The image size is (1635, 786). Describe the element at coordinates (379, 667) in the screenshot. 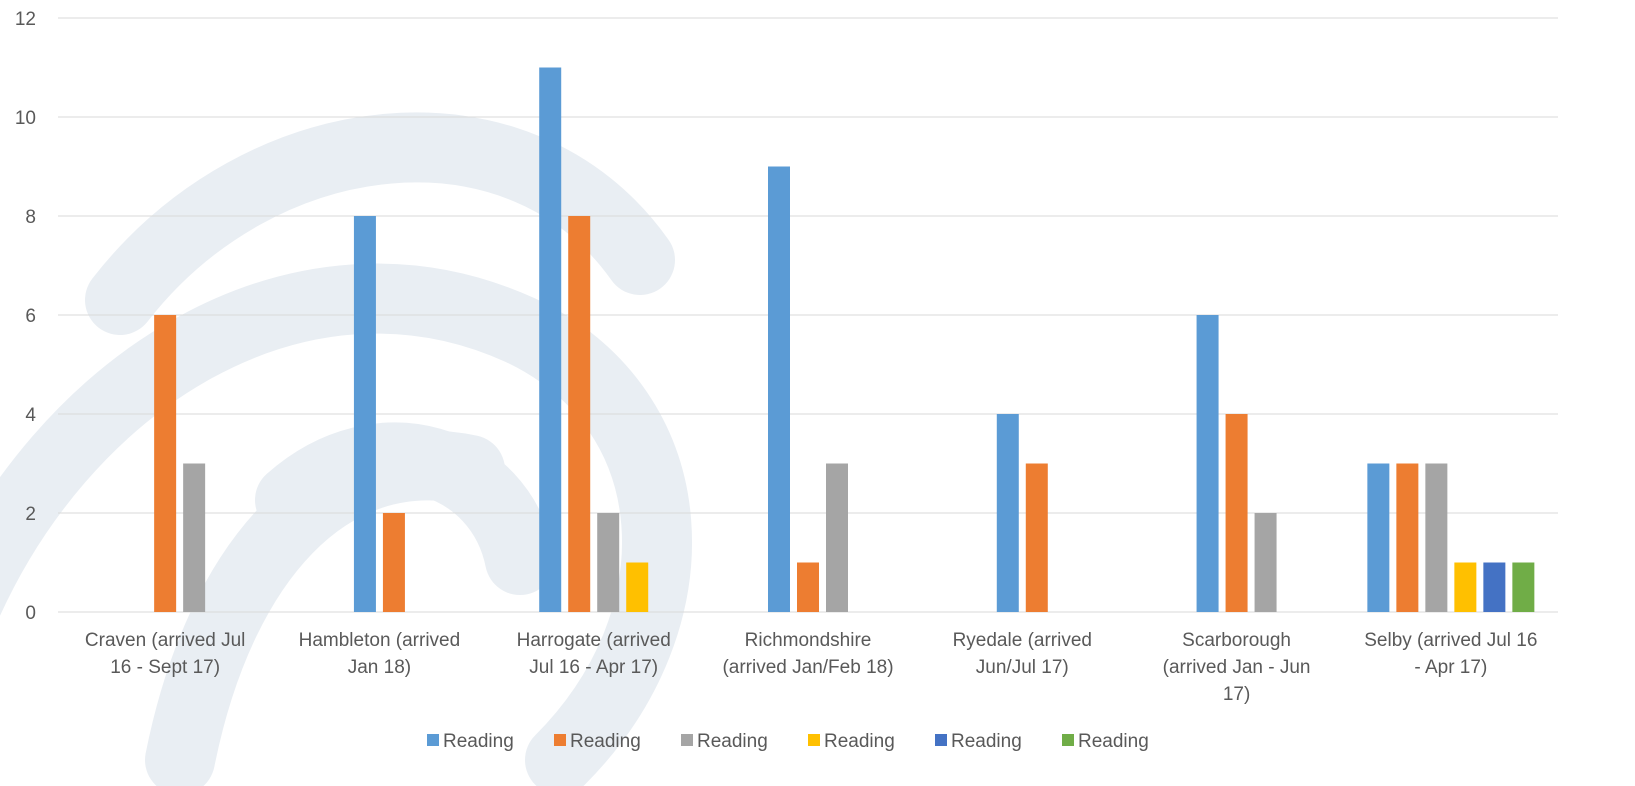

I see `x-category-label: Jan 18)` at that location.